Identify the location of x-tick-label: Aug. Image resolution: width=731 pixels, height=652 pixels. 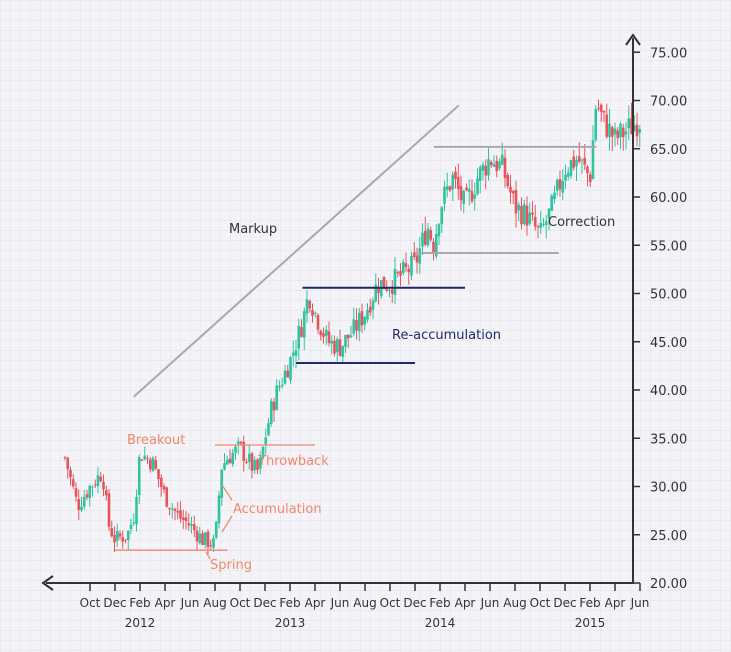
(364, 603).